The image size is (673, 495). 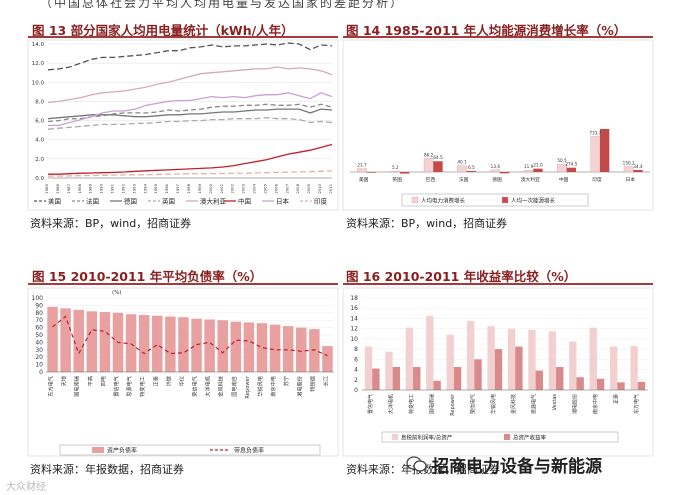 What do you see at coordinates (116, 386) in the screenshot?
I see `fig15-xtick: 置信电气` at bounding box center [116, 386].